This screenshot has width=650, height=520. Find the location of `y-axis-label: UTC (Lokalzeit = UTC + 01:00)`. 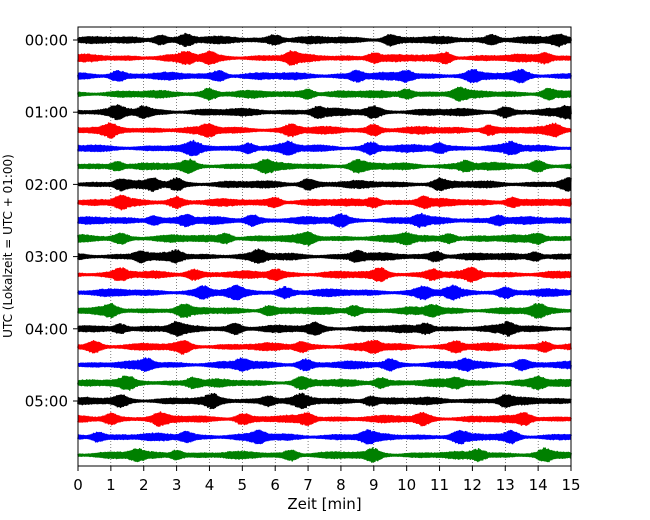

y-axis-label: UTC (Lokalzeit = UTC + 01:00) is located at coordinates (8, 246).